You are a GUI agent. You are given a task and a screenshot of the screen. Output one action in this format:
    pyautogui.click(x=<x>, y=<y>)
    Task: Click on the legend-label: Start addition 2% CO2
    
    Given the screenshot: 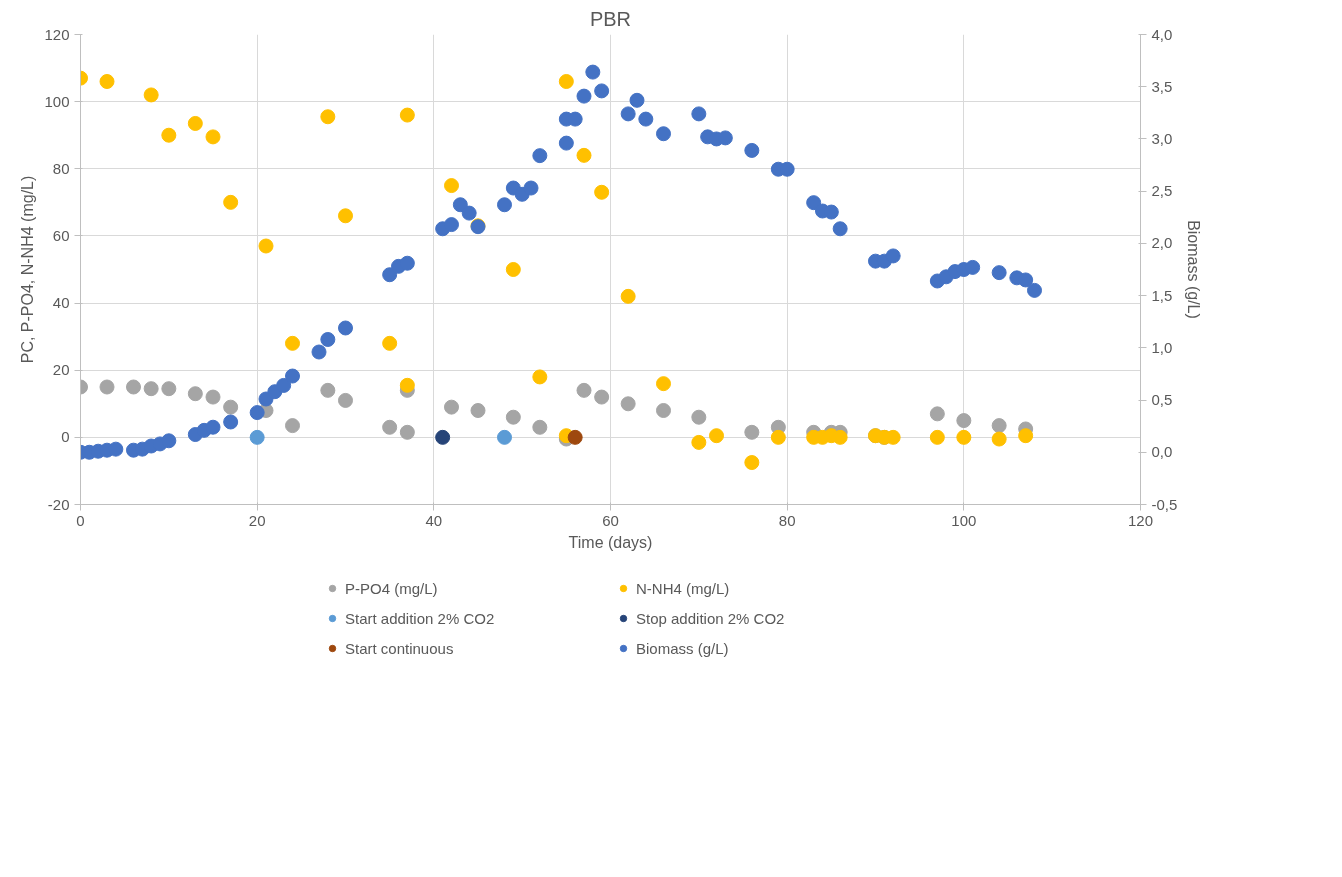 What is the action you would take?
    pyautogui.click(x=420, y=618)
    